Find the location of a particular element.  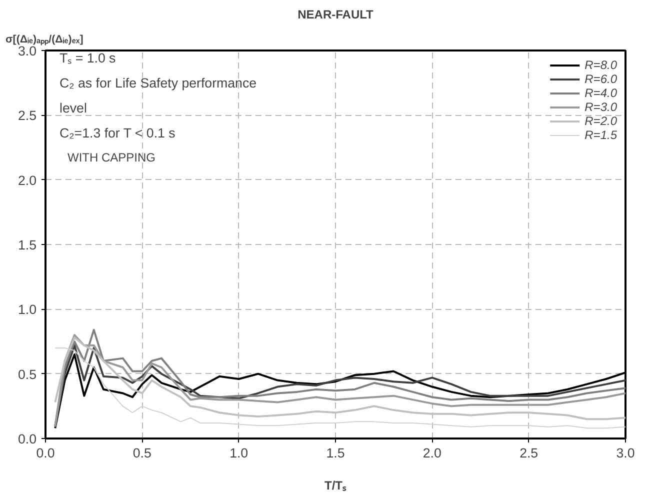

y-tick-label: 2.5 is located at coordinates (27, 116).